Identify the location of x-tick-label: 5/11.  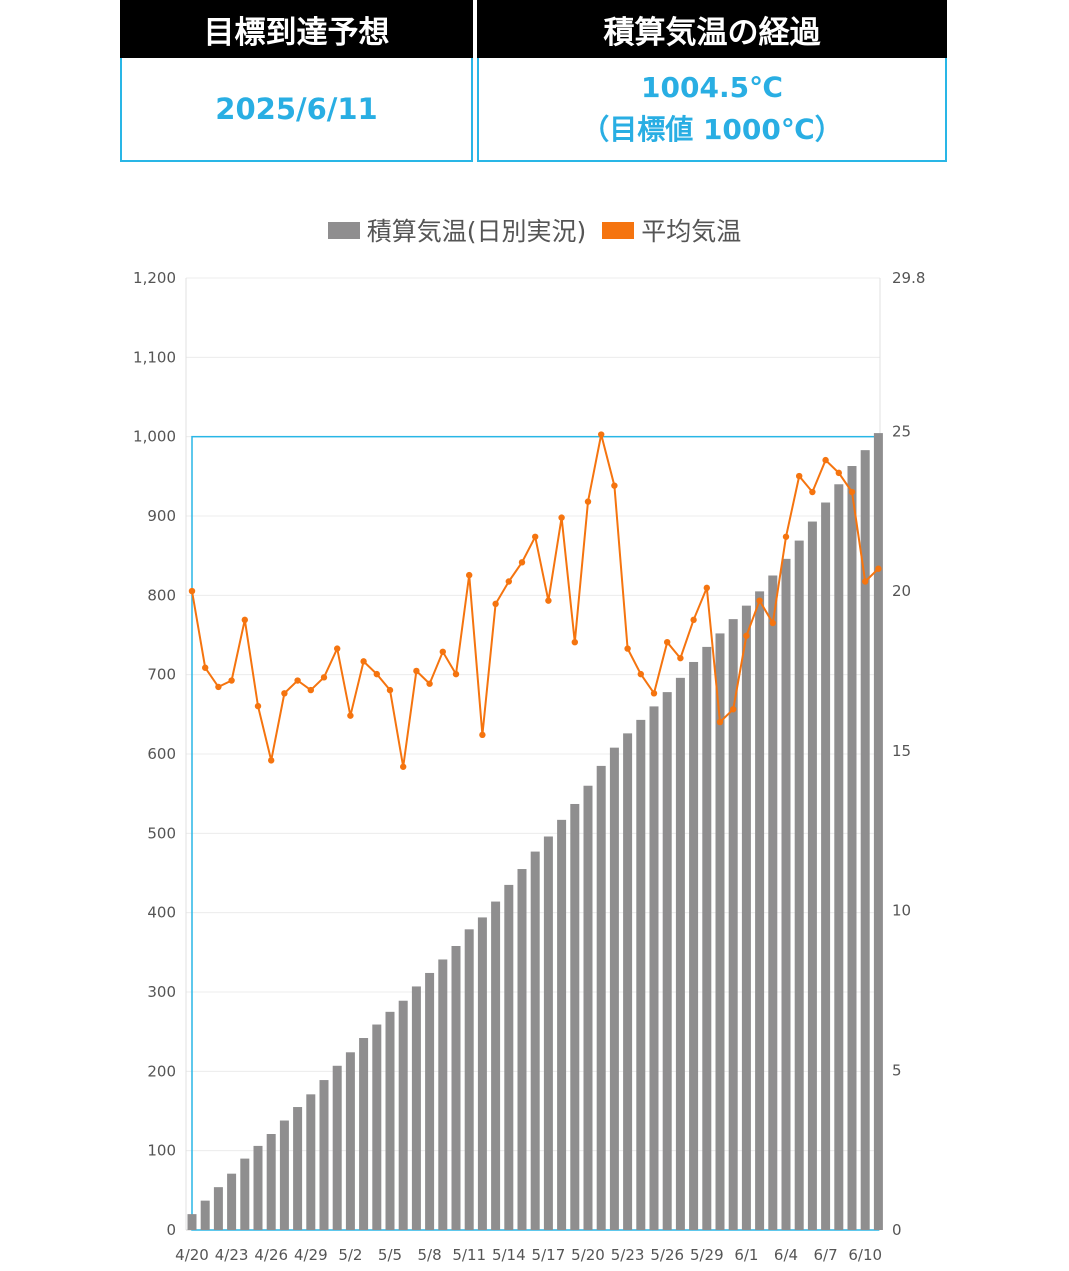
(469, 1255).